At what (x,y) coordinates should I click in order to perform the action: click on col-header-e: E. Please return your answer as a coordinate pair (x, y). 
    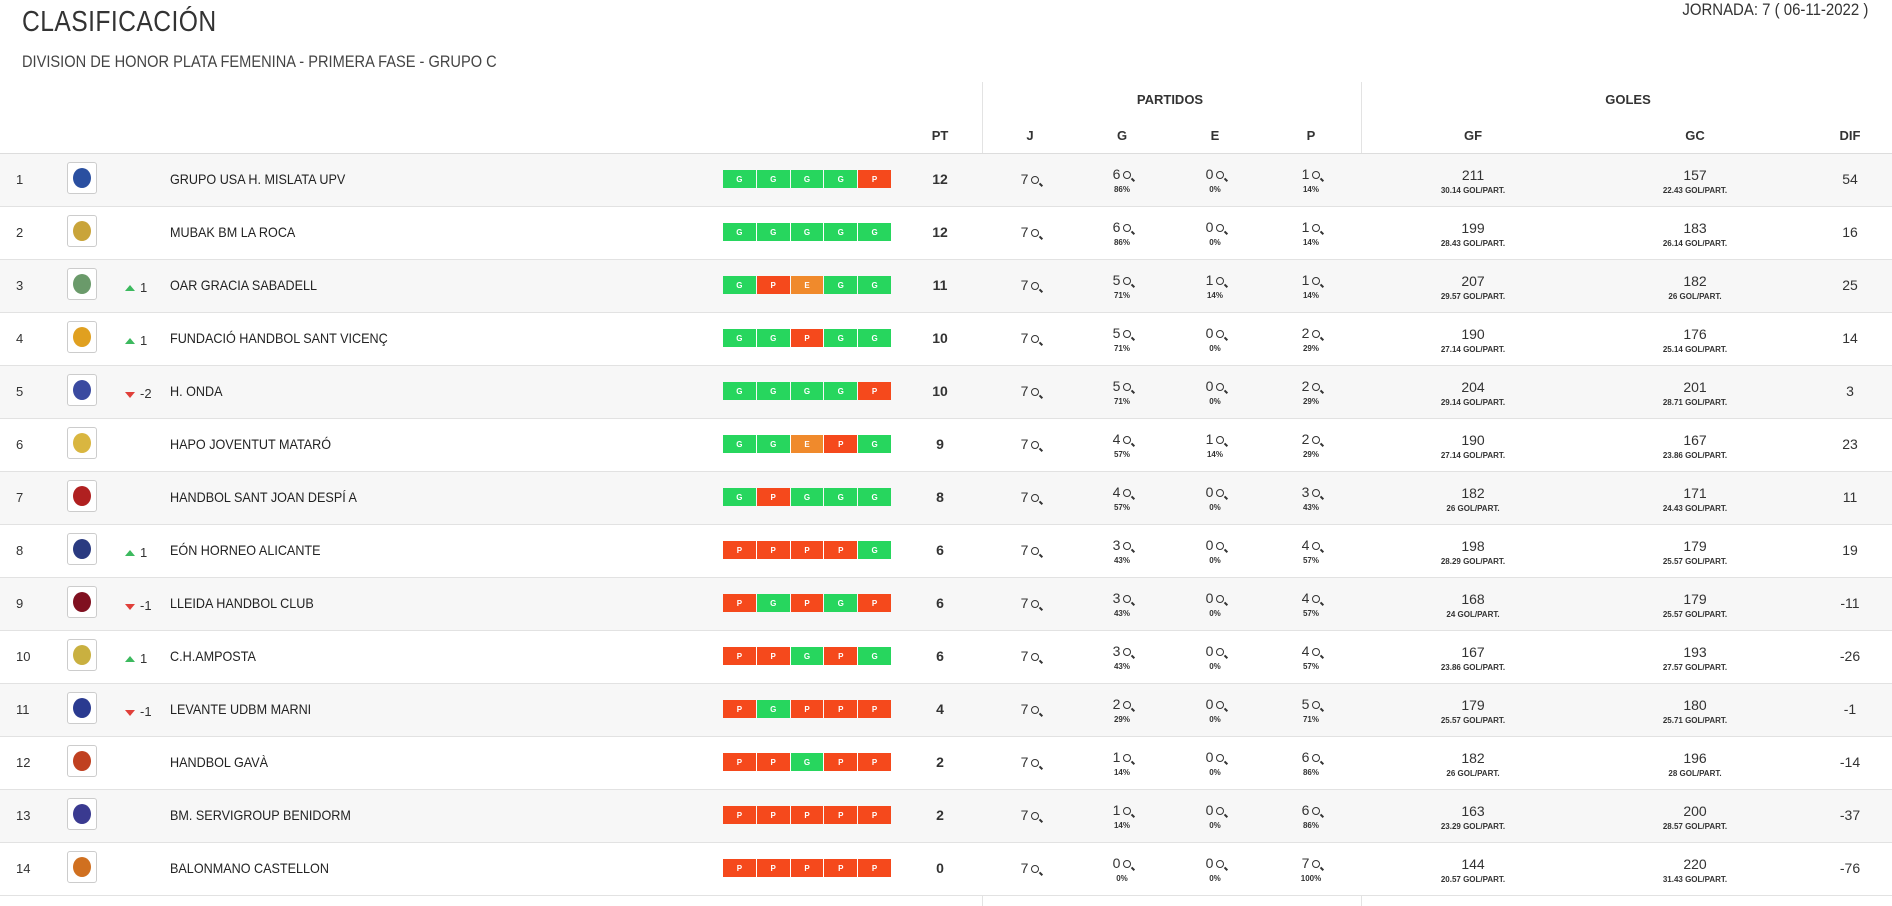
    Looking at the image, I should click on (1215, 135).